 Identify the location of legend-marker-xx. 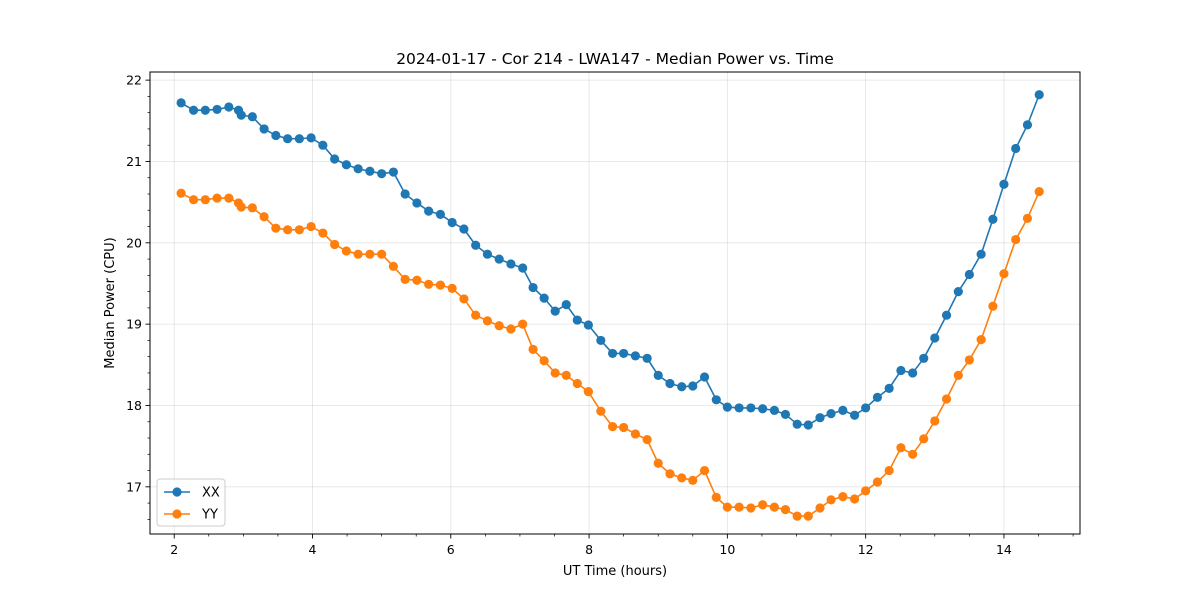
(177, 492).